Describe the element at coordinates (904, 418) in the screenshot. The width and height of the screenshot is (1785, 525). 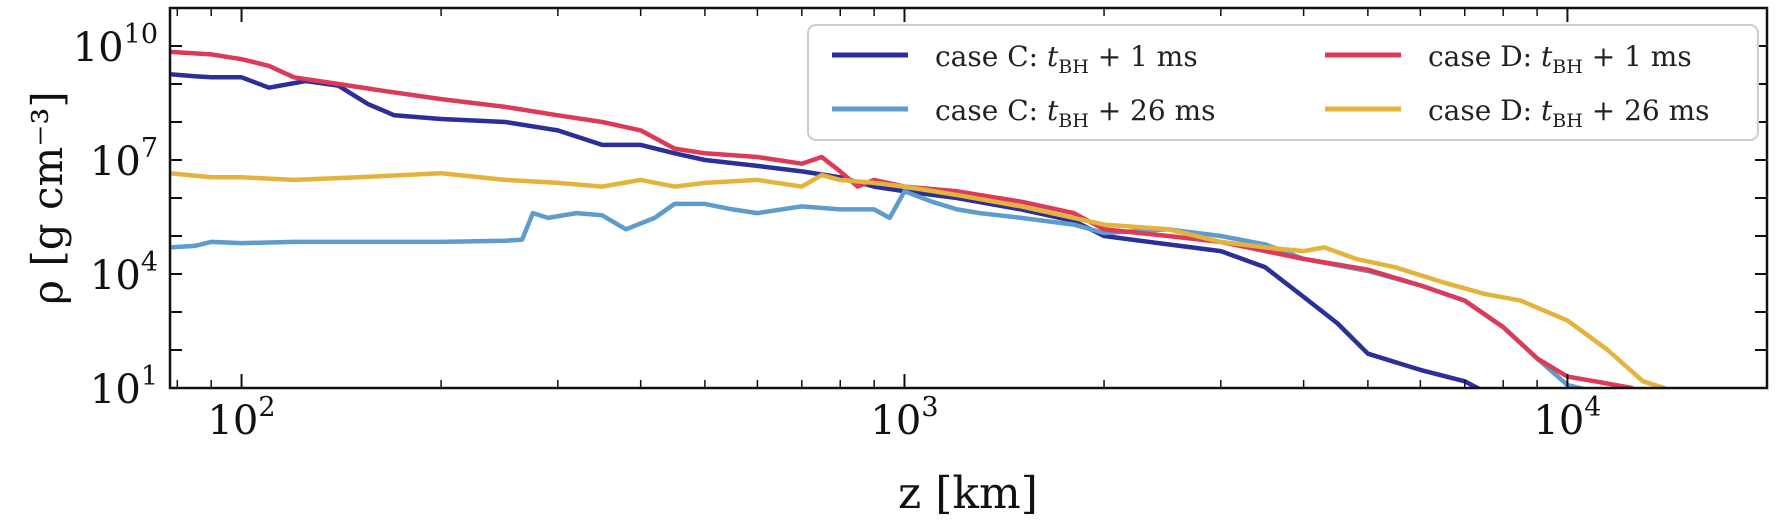
I see `x-tick-label: 10³` at that location.